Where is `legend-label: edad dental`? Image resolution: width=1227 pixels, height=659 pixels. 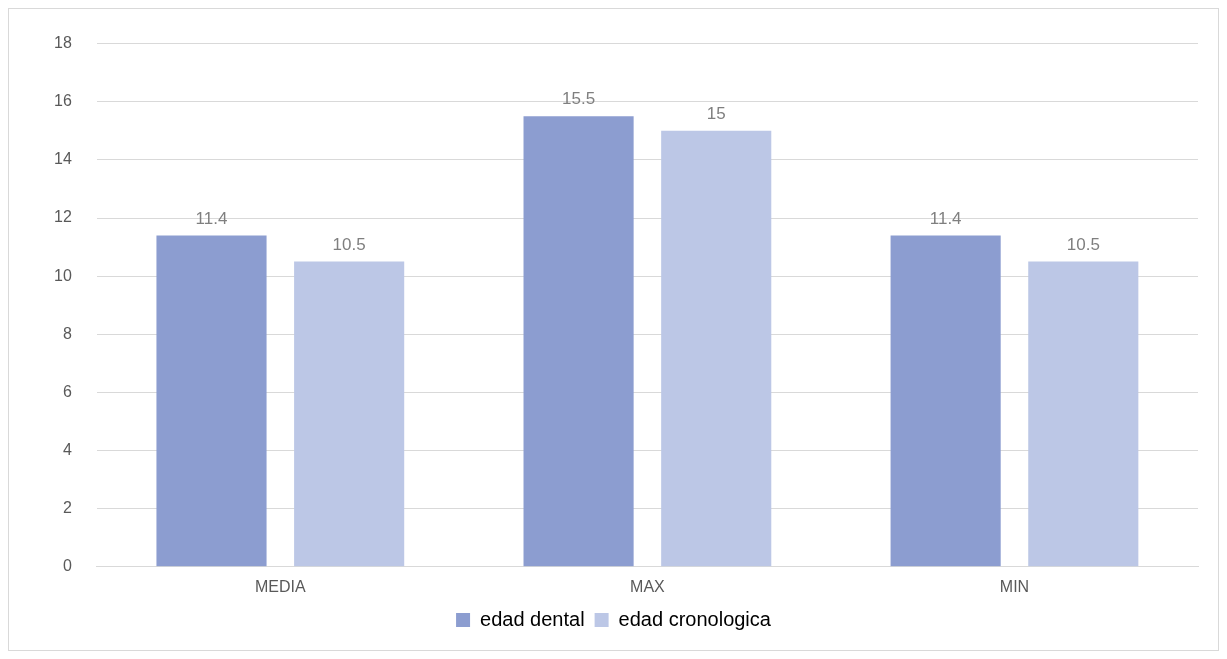 legend-label: edad dental is located at coordinates (532, 618).